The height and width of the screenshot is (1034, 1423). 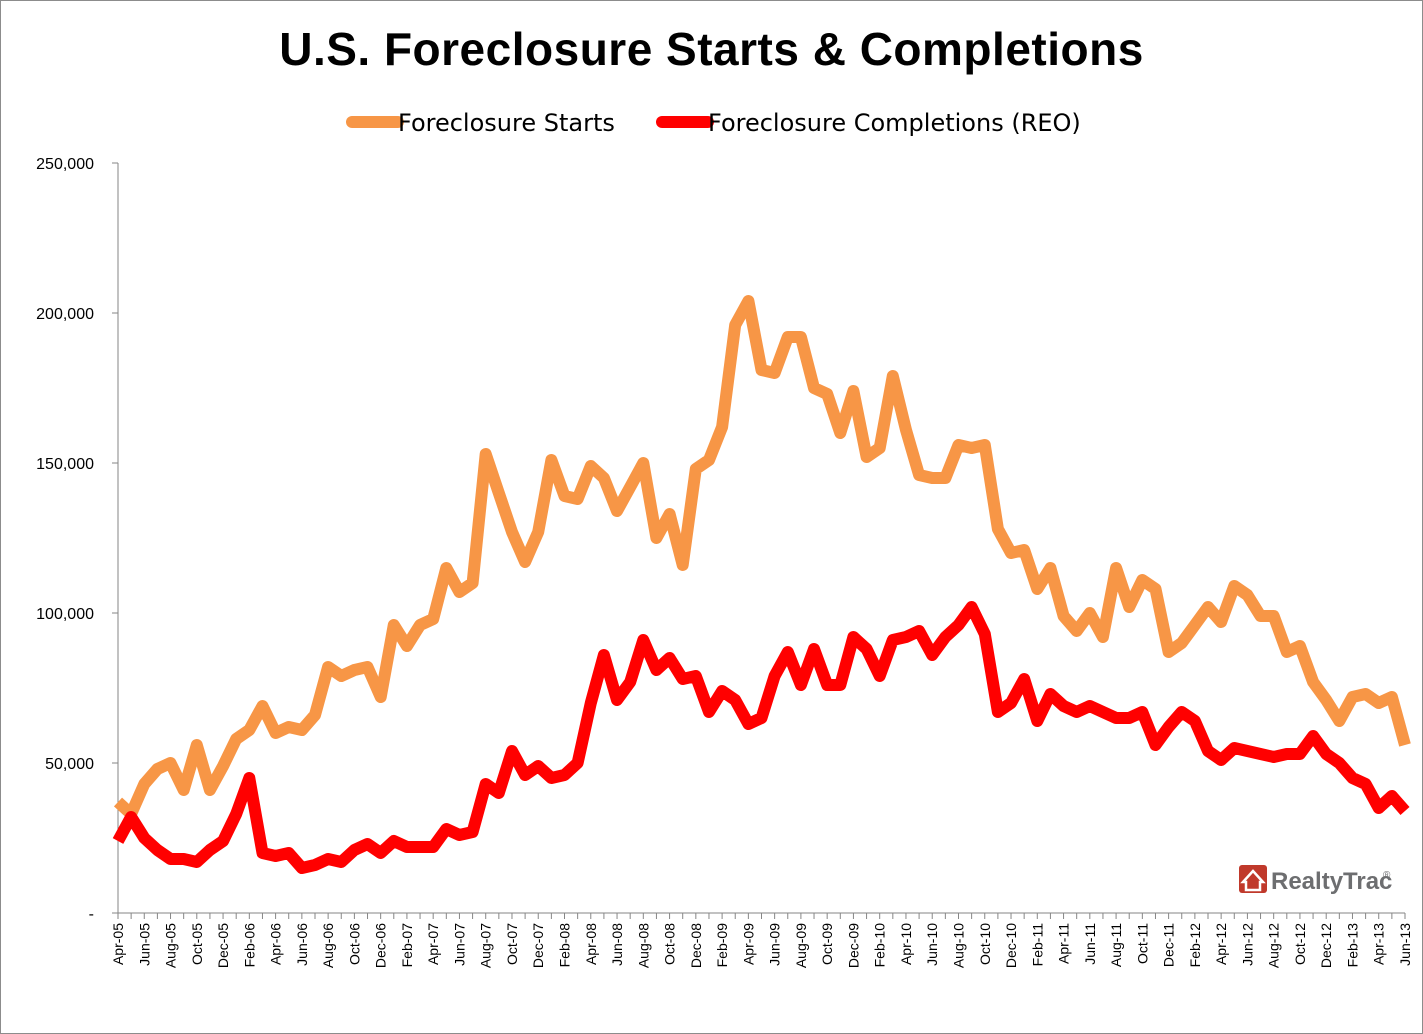 What do you see at coordinates (1116, 945) in the screenshot?
I see `x-tick-label: Aug-11` at bounding box center [1116, 945].